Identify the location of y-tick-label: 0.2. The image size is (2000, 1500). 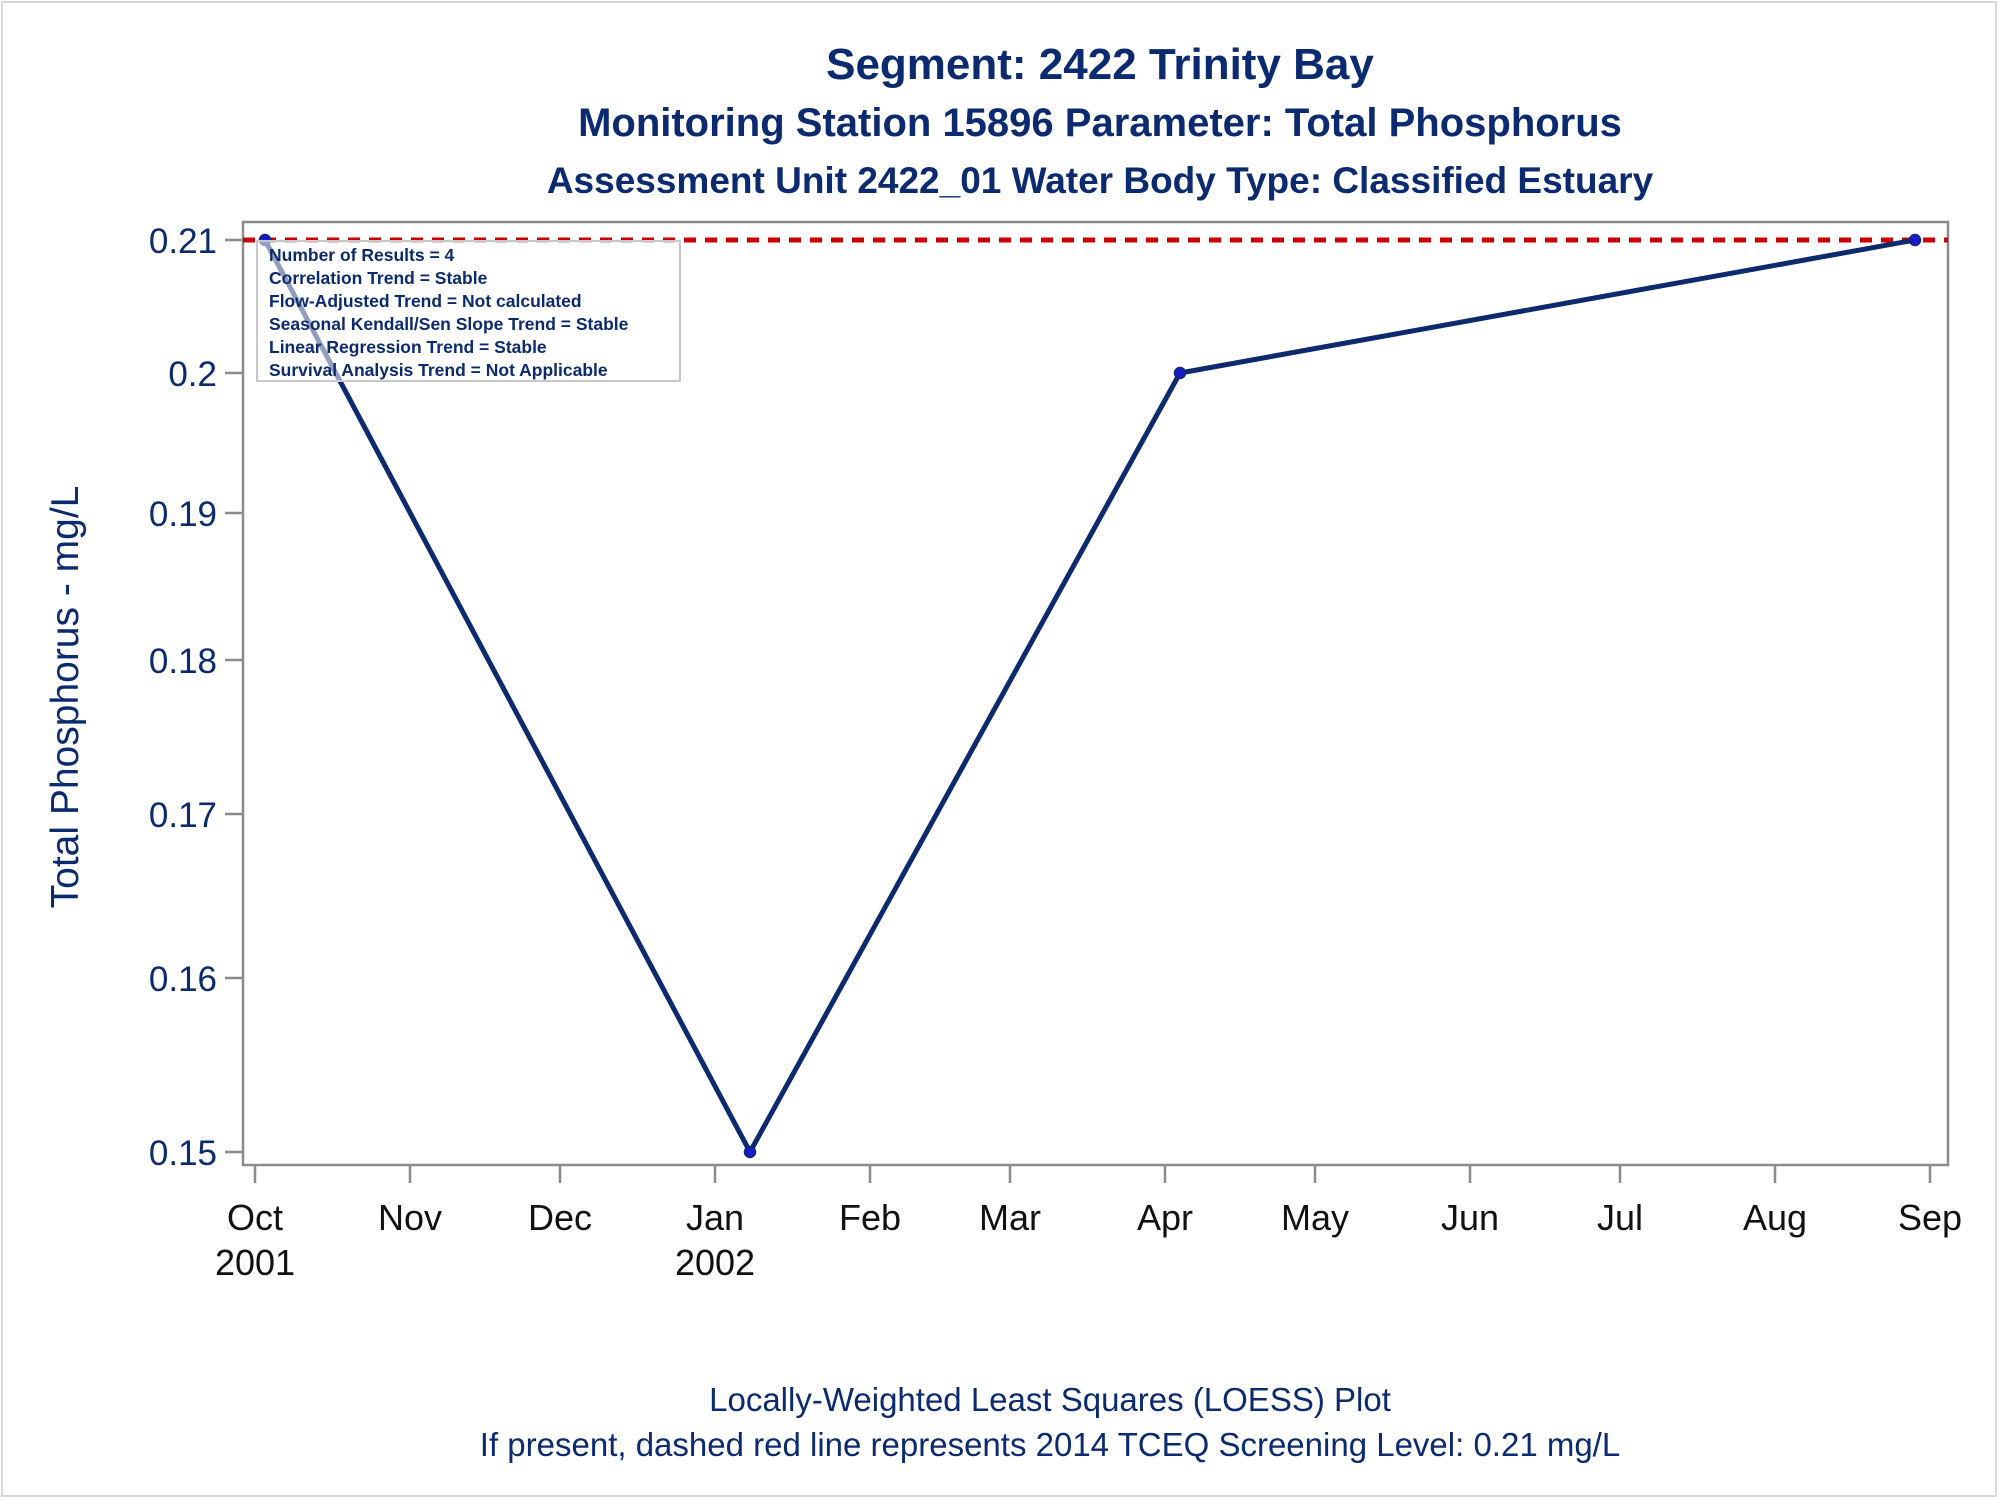
(192, 374).